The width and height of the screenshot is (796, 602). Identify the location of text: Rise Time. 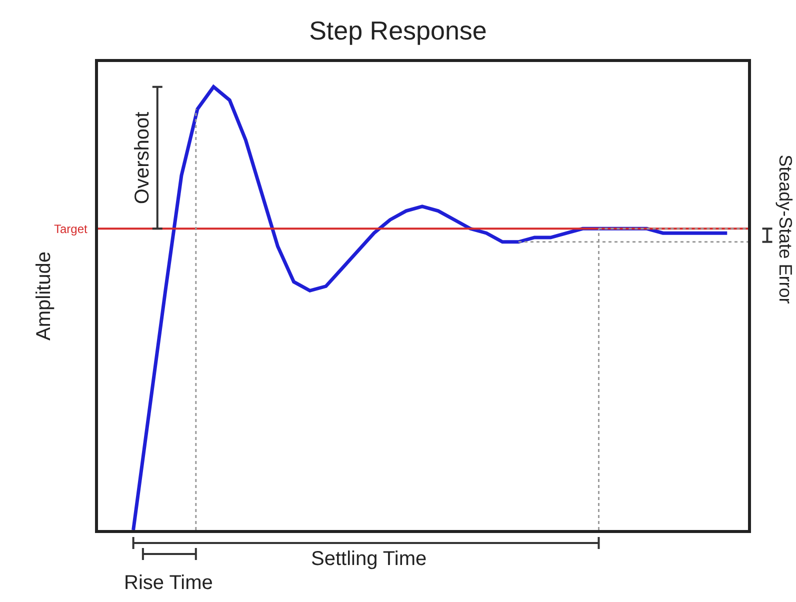
(168, 583).